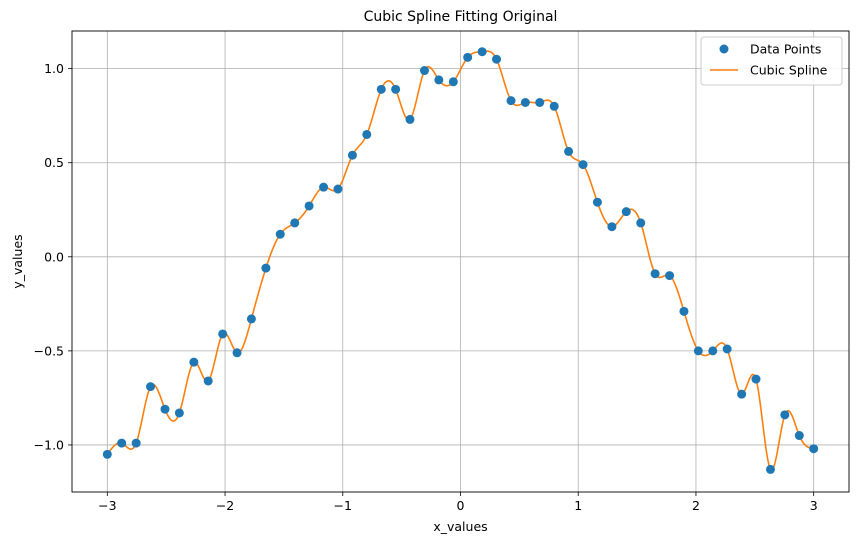 The image size is (858, 545). Describe the element at coordinates (461, 17) in the screenshot. I see `chart-title: Cubic Spline Fitting Original` at that location.